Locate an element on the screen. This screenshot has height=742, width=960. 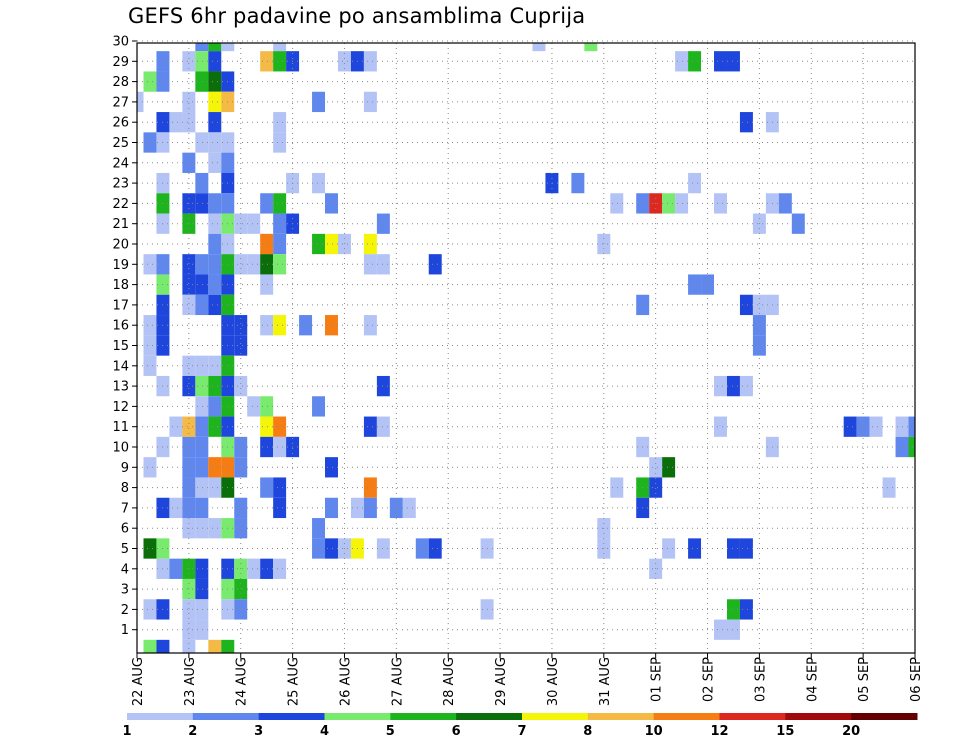
y-tick-label: 6 is located at coordinates (125, 529).